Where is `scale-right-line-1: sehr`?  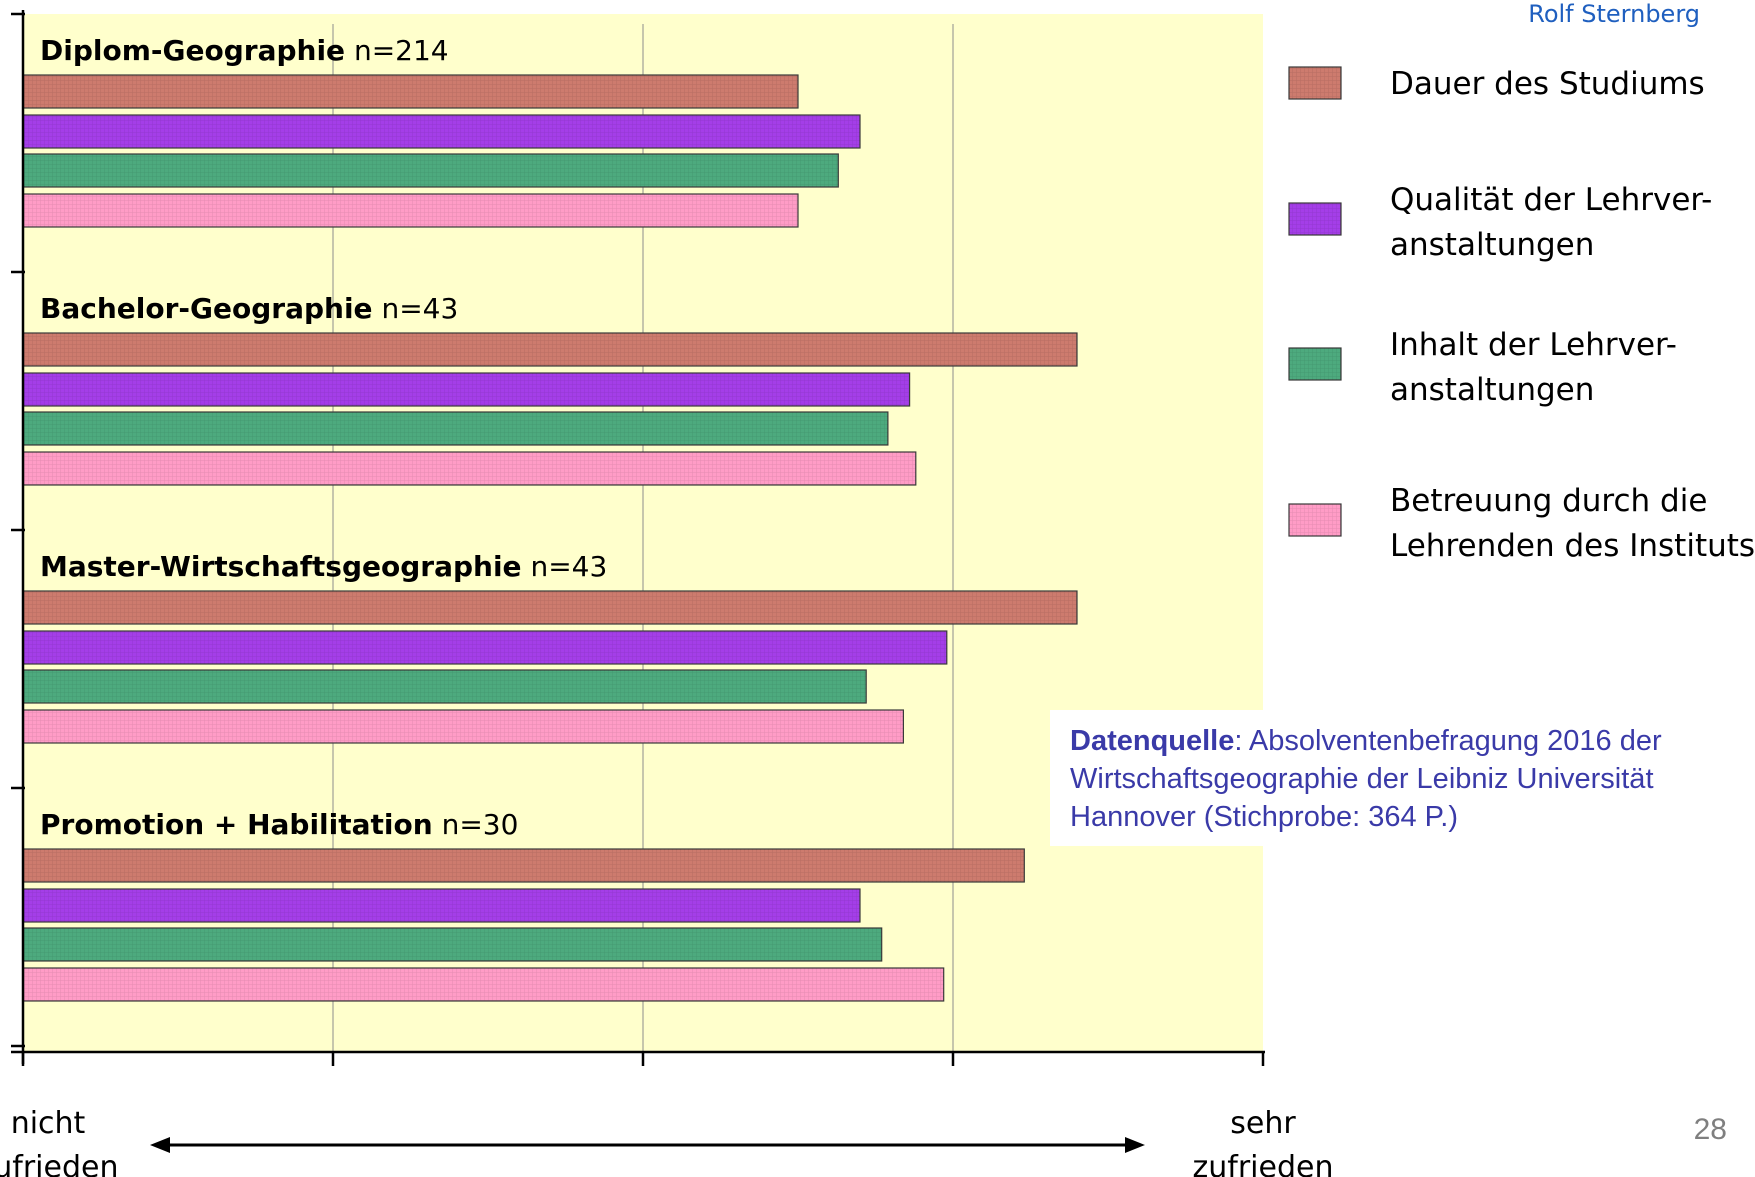 scale-right-line-1: sehr is located at coordinates (1263, 1123).